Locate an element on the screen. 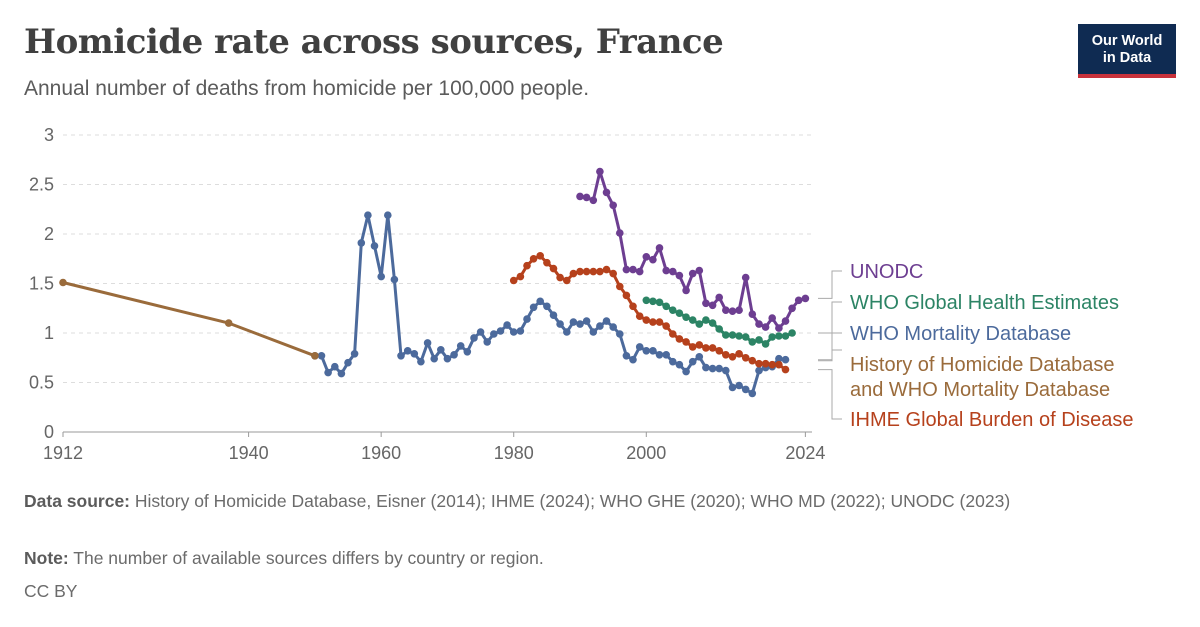 The height and width of the screenshot is (627, 1200). data-source-label: Data source: is located at coordinates (77, 501).